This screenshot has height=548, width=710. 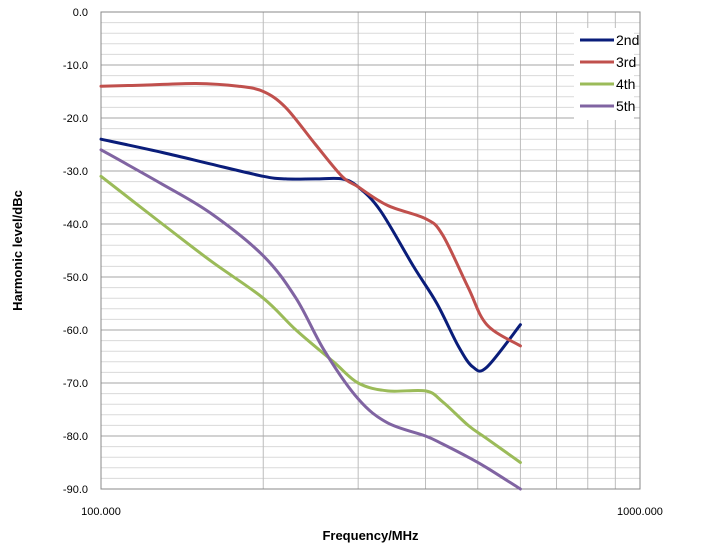 What do you see at coordinates (75, 119) in the screenshot?
I see `y-tick-label: -20.0` at bounding box center [75, 119].